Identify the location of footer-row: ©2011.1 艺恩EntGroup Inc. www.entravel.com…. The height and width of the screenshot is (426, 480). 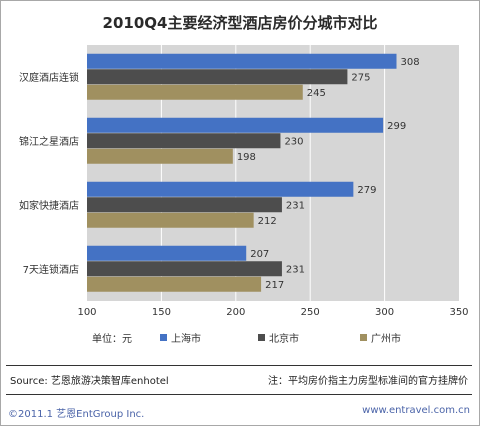
(239, 412).